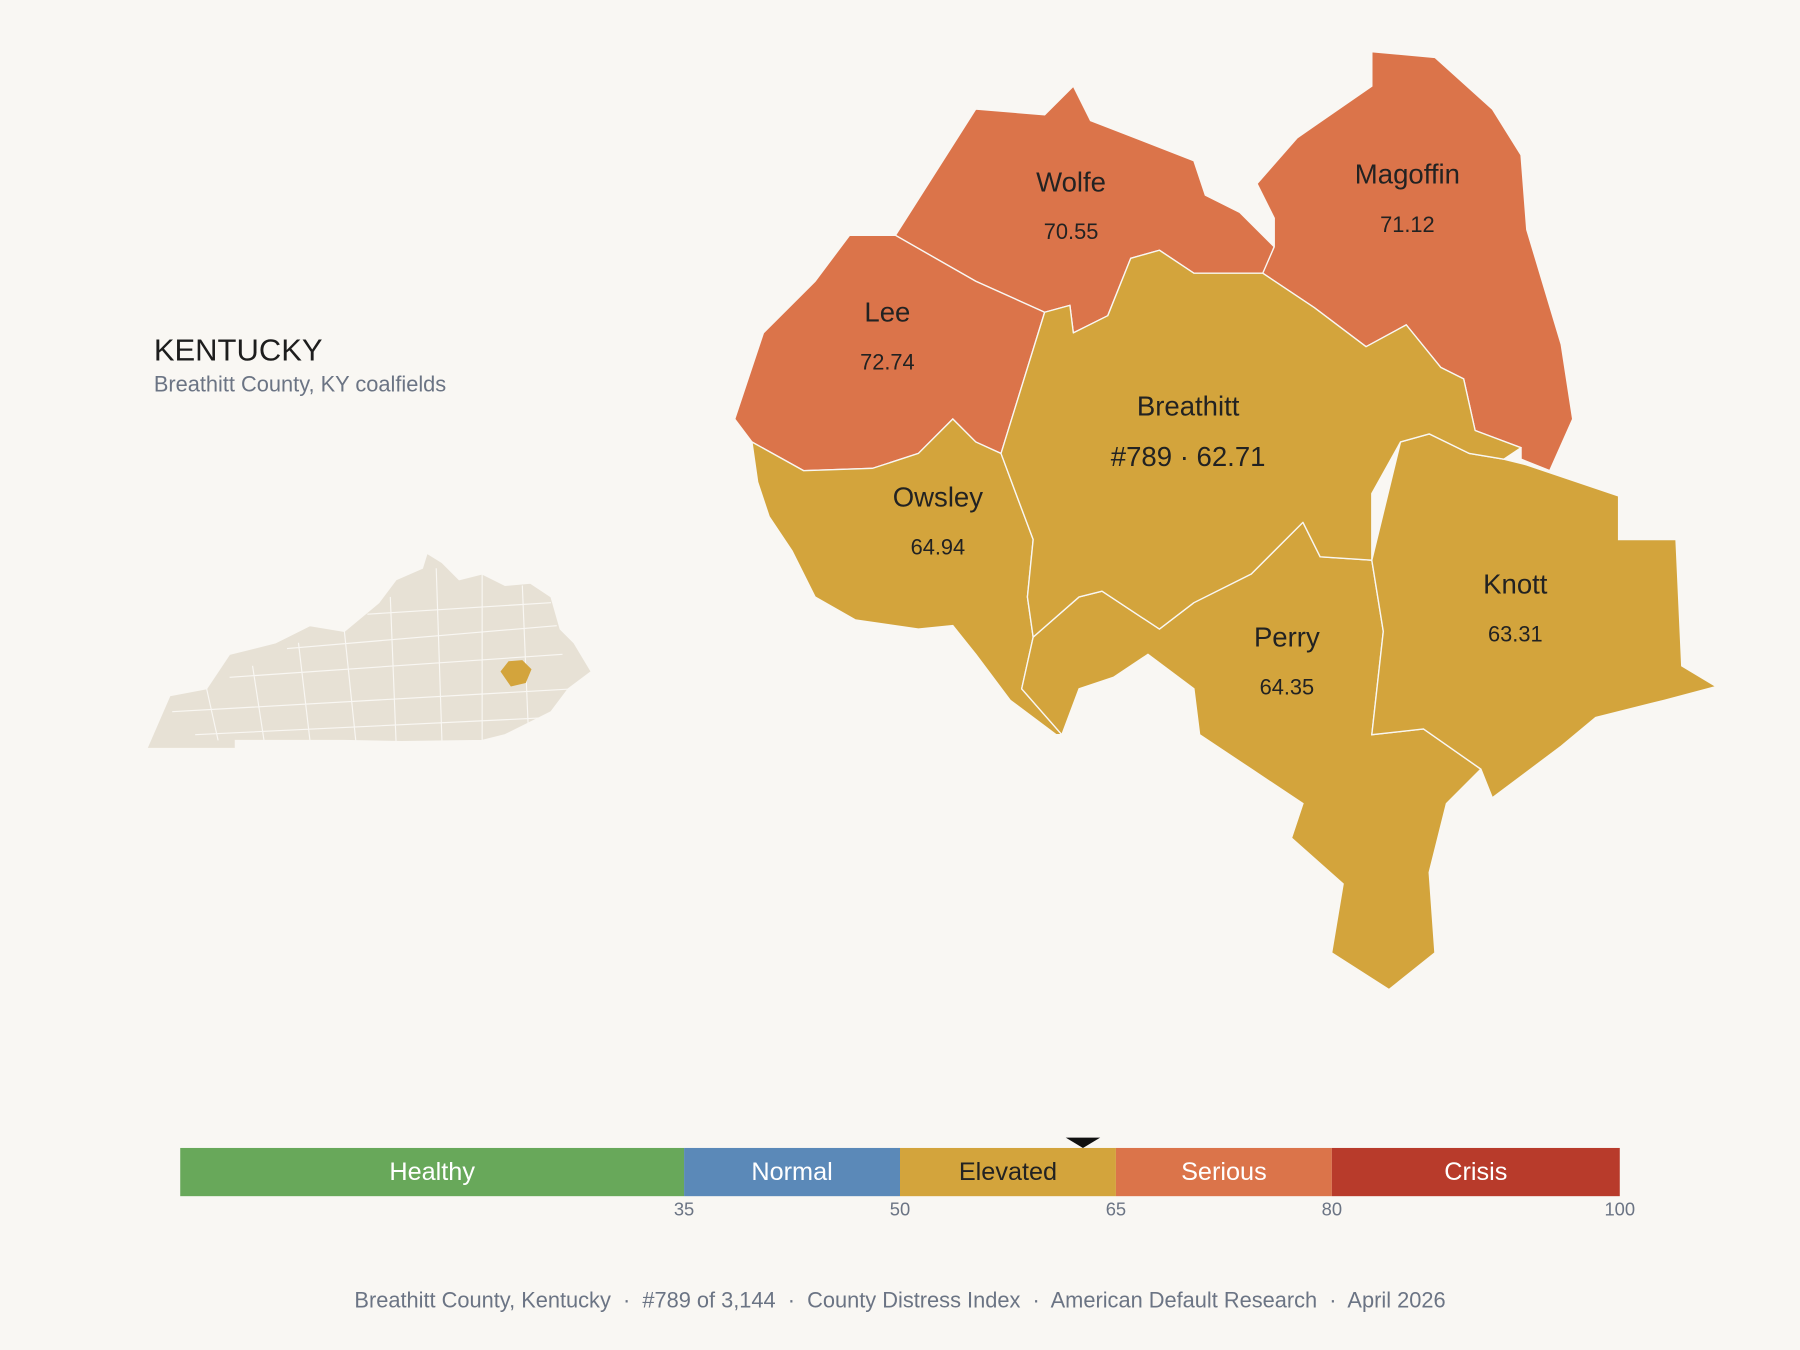 The height and width of the screenshot is (1350, 1800). Describe the element at coordinates (1287, 687) in the screenshot. I see `county-value: 64.35` at that location.